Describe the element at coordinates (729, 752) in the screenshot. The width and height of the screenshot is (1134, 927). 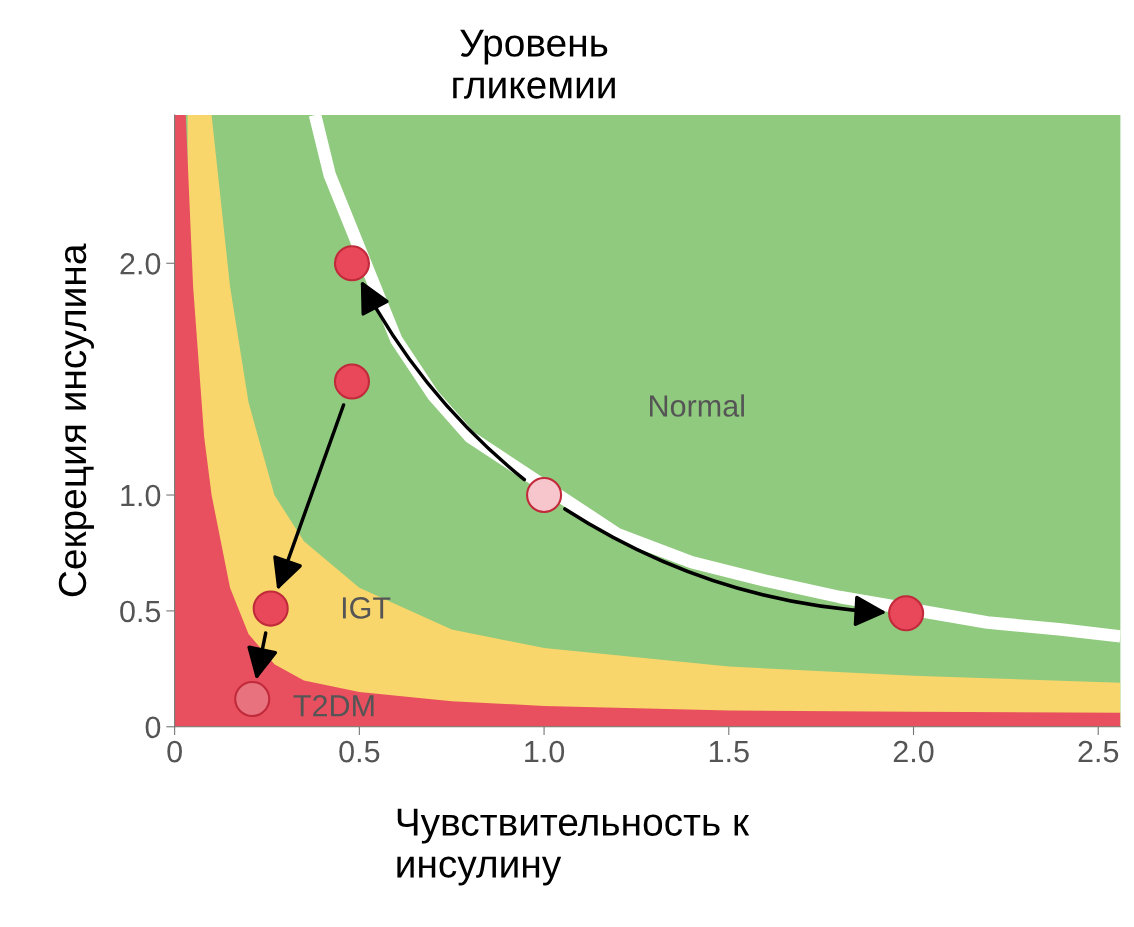
I see `x-tick-label: 1.5` at that location.